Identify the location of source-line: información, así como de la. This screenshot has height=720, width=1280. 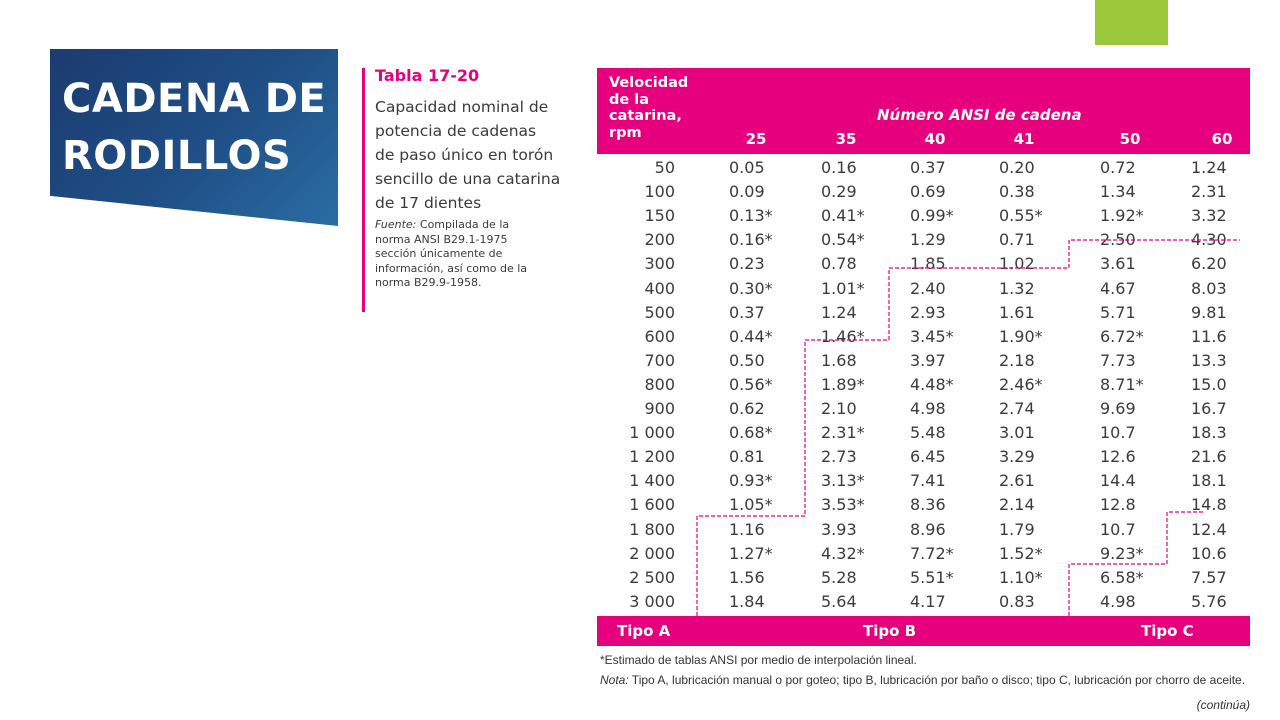
(451, 268).